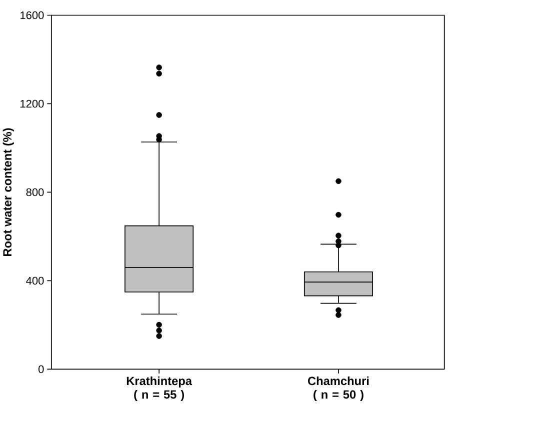 The width and height of the screenshot is (552, 424). What do you see at coordinates (35, 192) in the screenshot?
I see `y-tick-label: 800` at bounding box center [35, 192].